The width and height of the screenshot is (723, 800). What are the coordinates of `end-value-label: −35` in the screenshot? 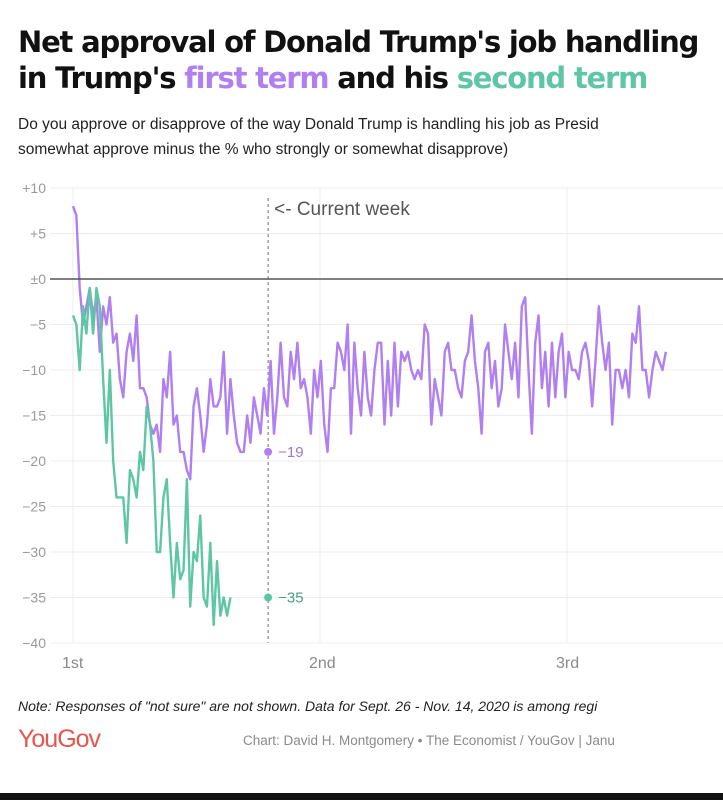 It's located at (290, 598).